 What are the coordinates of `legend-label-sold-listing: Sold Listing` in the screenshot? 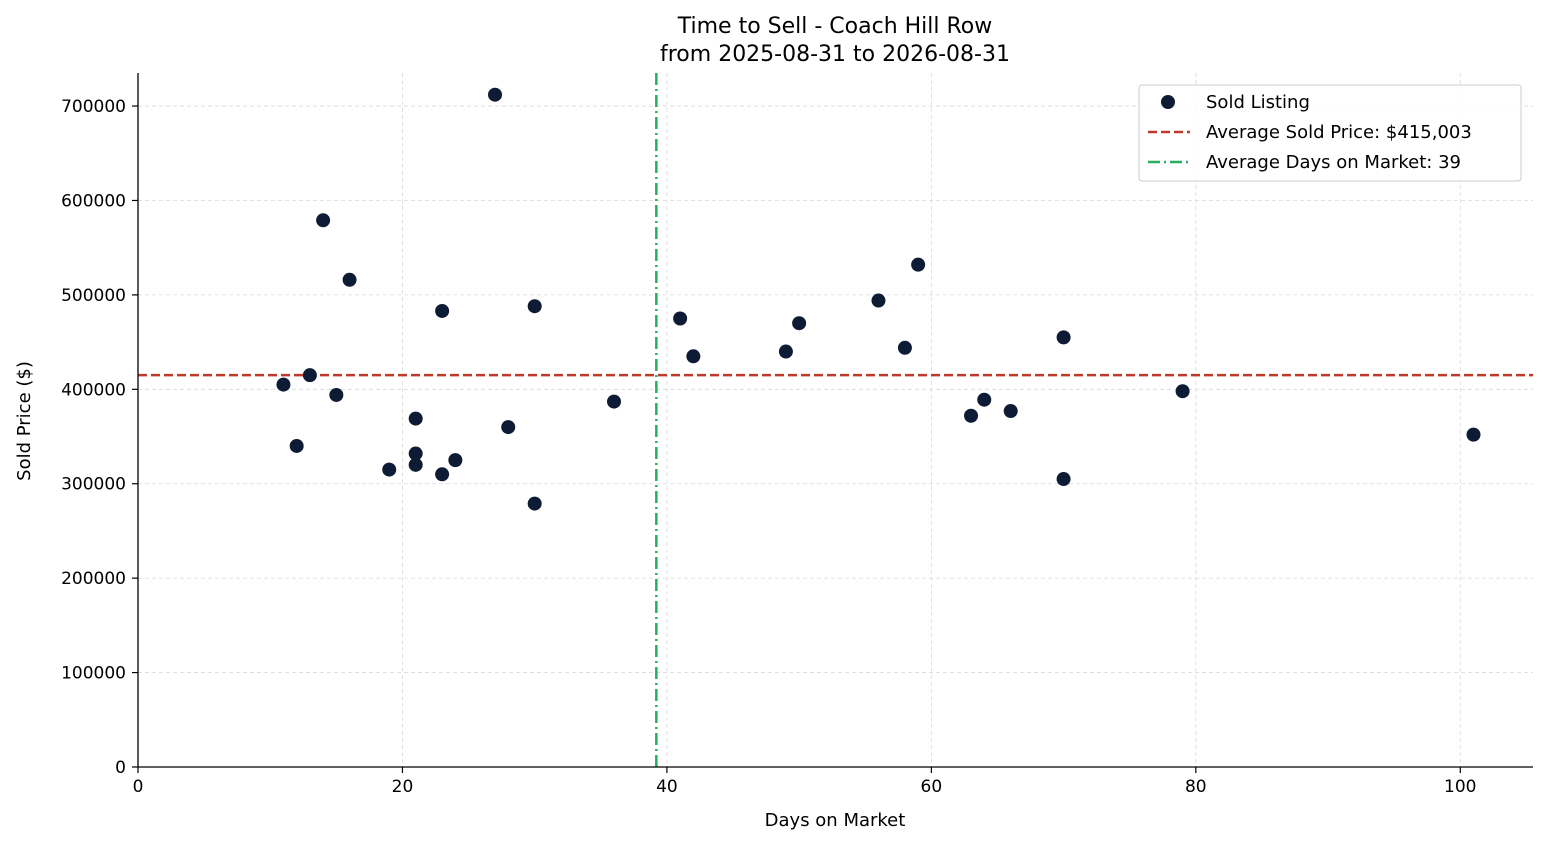 It's located at (1258, 102).